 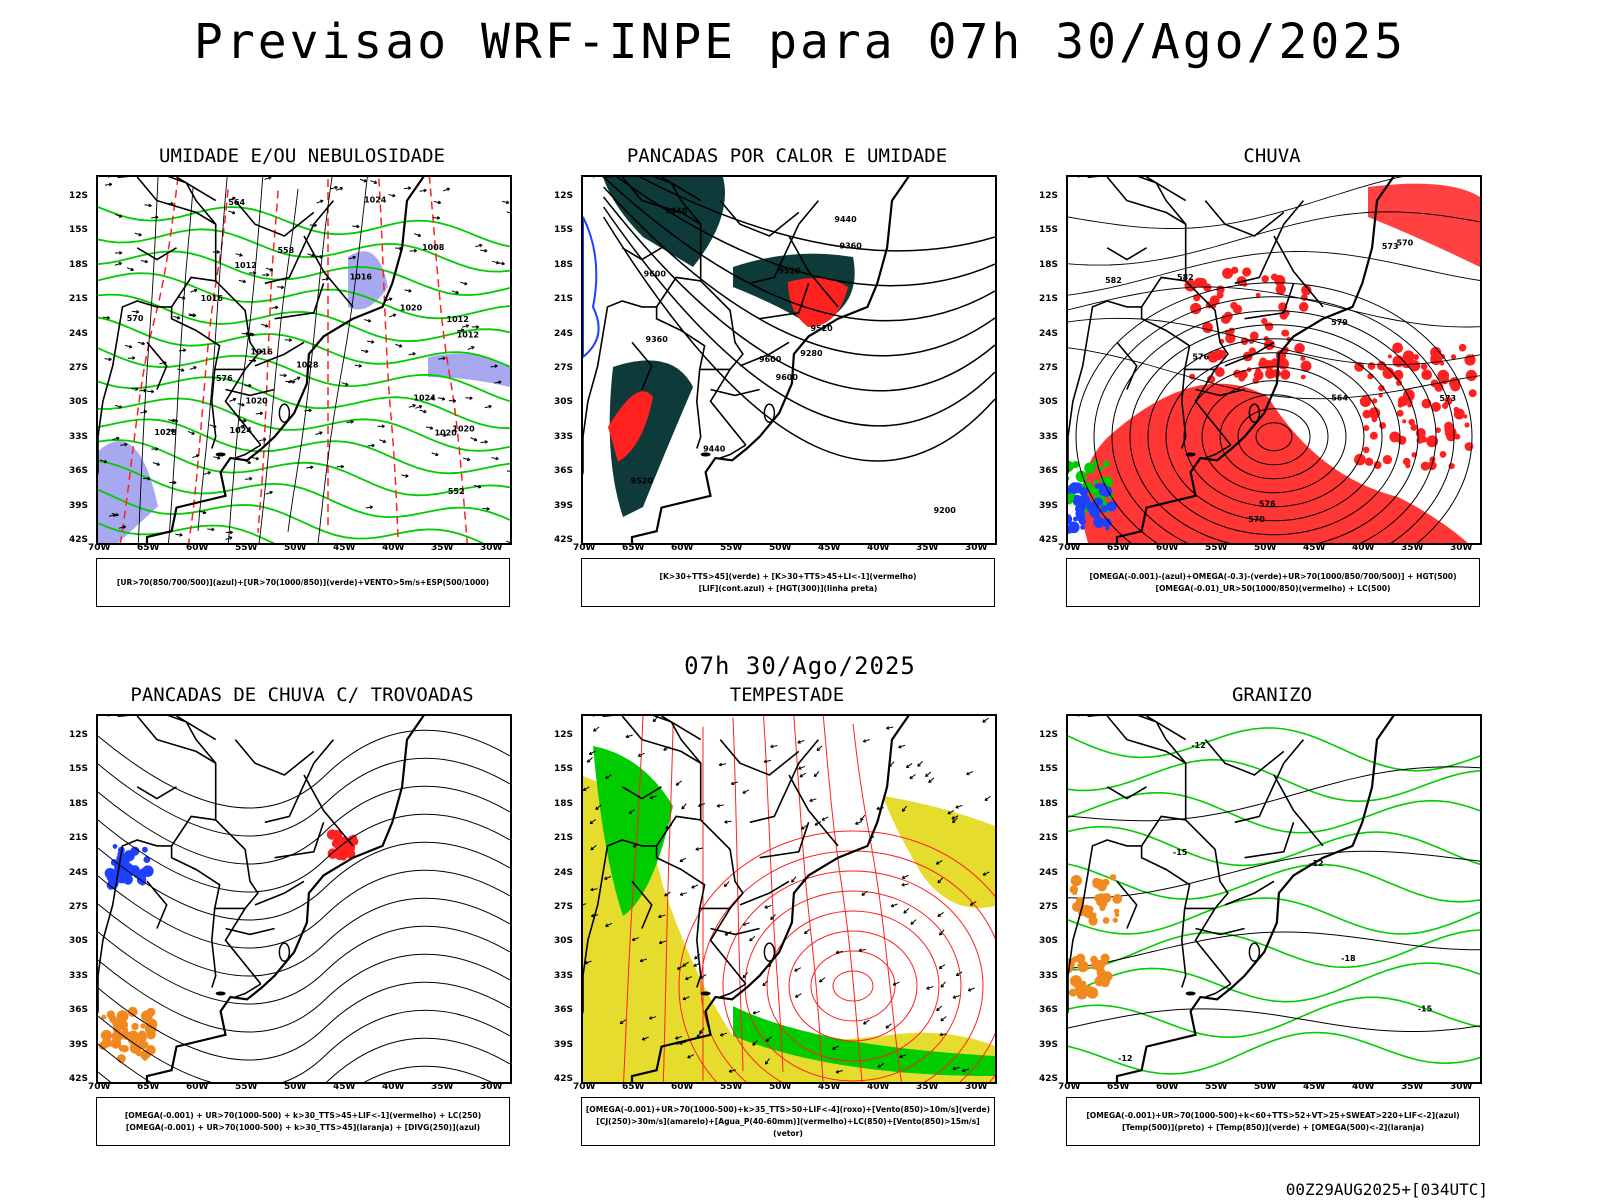 What do you see at coordinates (302, 695) in the screenshot?
I see `panel-title-trovoadas: PANCADAS DE CHUVA C/ TROVOADAS` at bounding box center [302, 695].